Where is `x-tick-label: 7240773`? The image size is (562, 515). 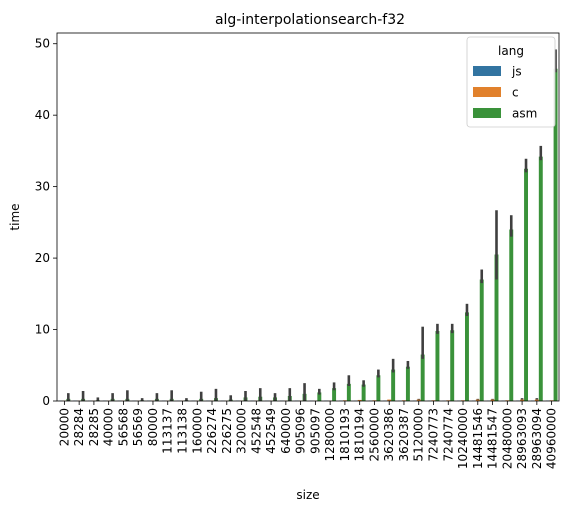
x-tick-label: 7240773 is located at coordinates (434, 434).